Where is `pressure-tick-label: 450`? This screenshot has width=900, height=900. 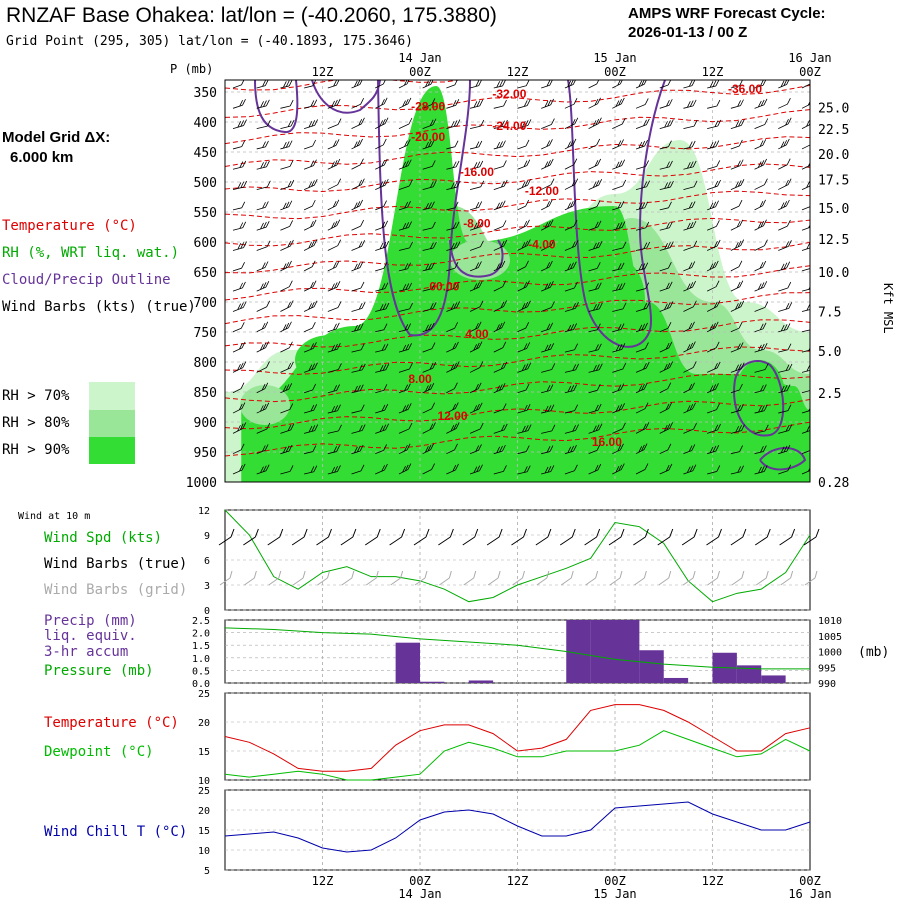 pressure-tick-label: 450 is located at coordinates (205, 153).